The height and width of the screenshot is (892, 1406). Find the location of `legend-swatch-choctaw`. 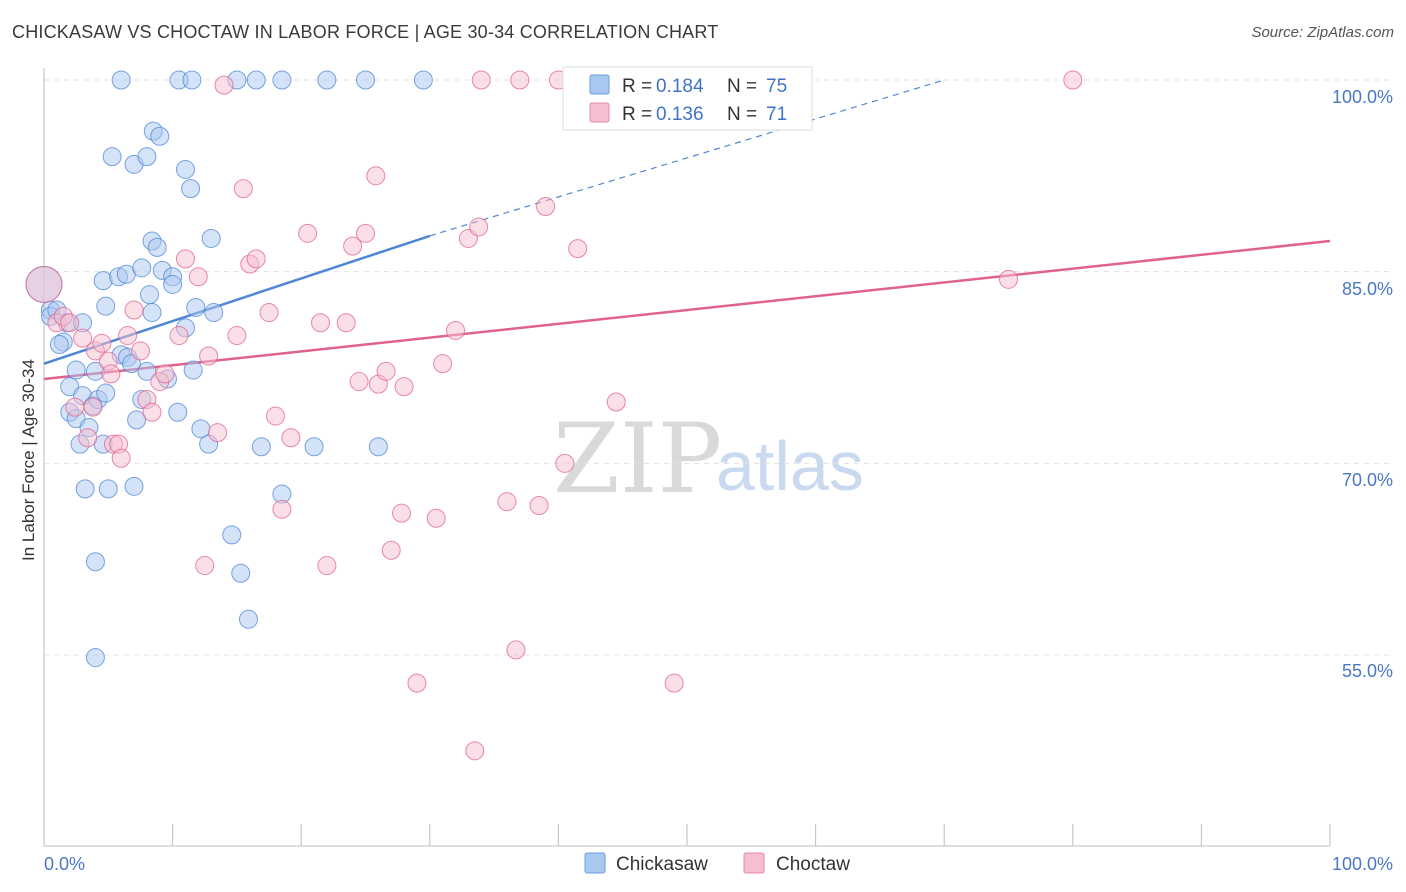

legend-swatch-choctaw is located at coordinates (599, 112).